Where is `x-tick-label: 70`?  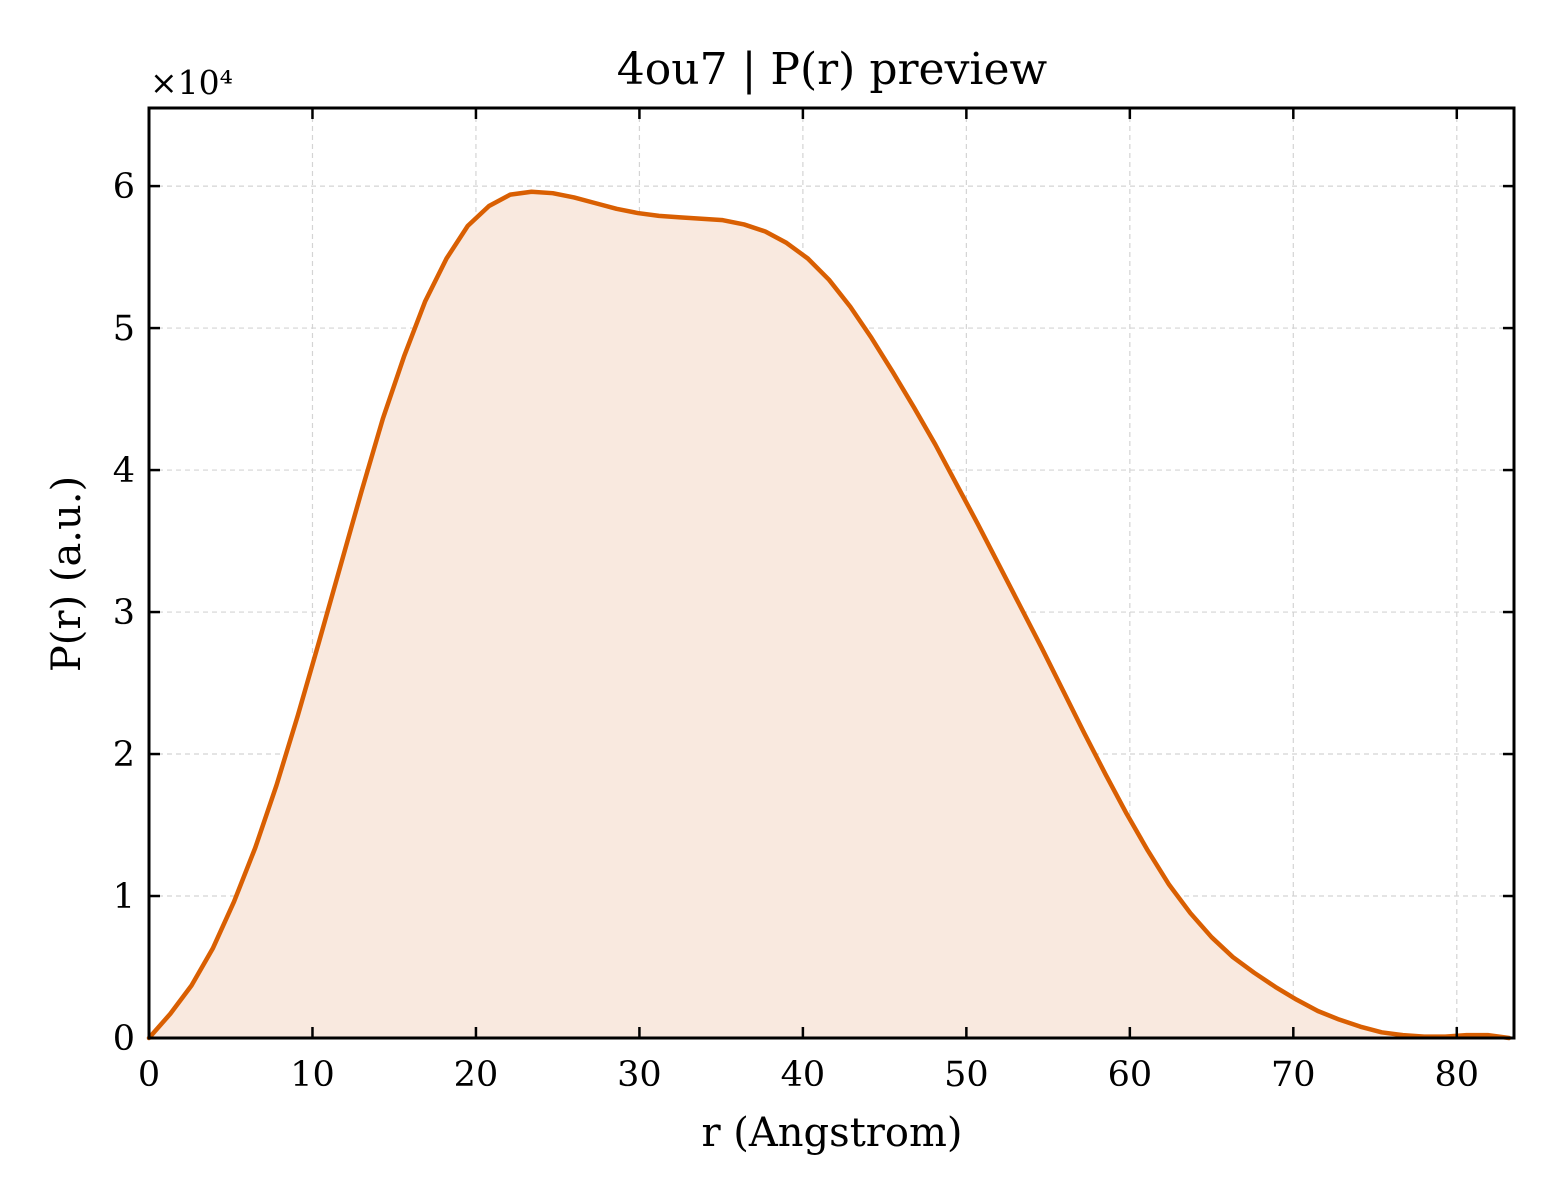 x-tick-label: 70 is located at coordinates (1293, 1075).